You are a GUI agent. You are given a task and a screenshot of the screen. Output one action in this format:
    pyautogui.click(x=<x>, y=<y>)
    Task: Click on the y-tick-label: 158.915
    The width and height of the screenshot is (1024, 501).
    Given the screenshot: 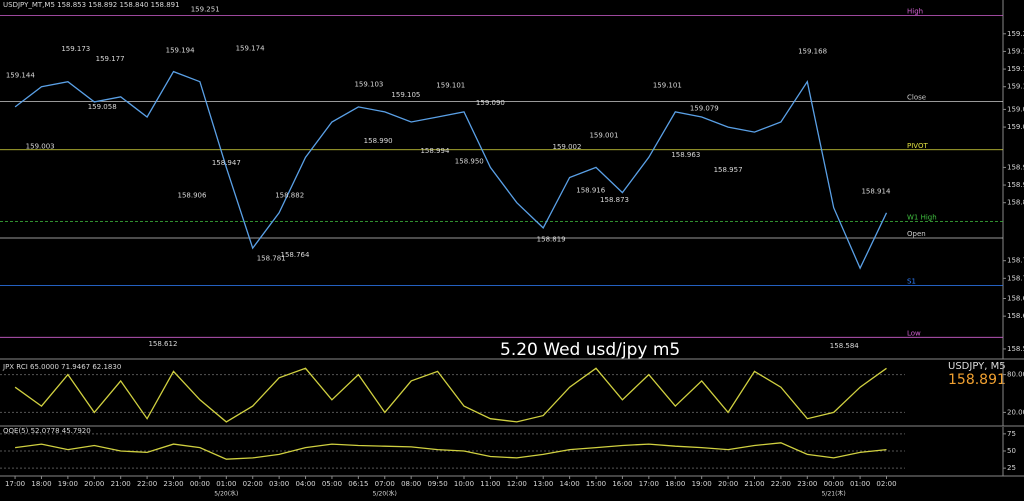 What is the action you would take?
    pyautogui.click(x=1015, y=185)
    